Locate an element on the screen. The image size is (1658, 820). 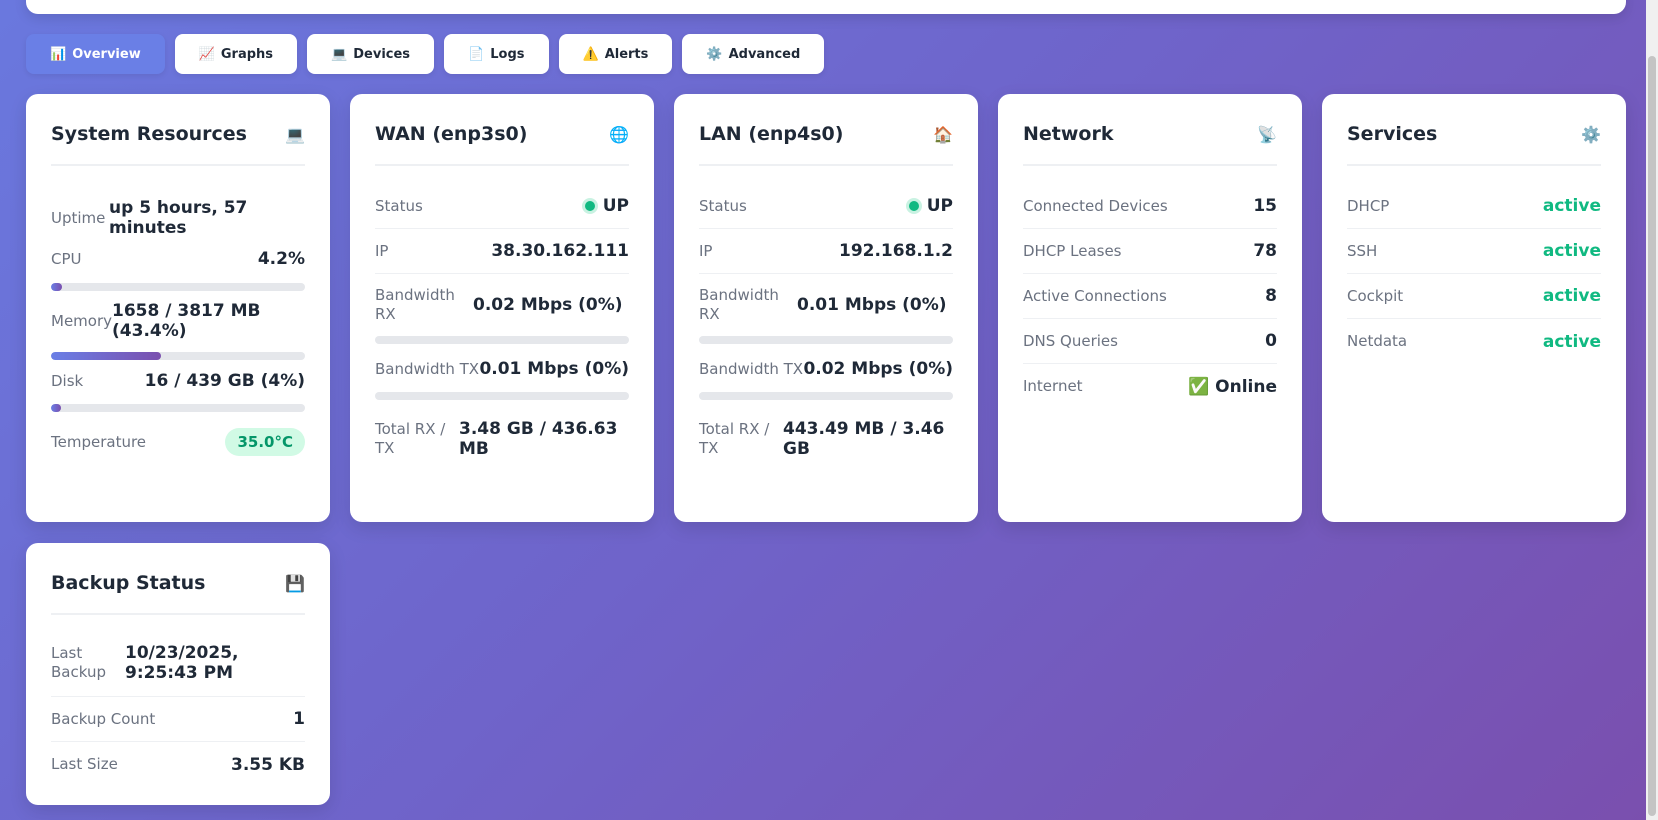
cpu-progress-fill is located at coordinates (56, 287).